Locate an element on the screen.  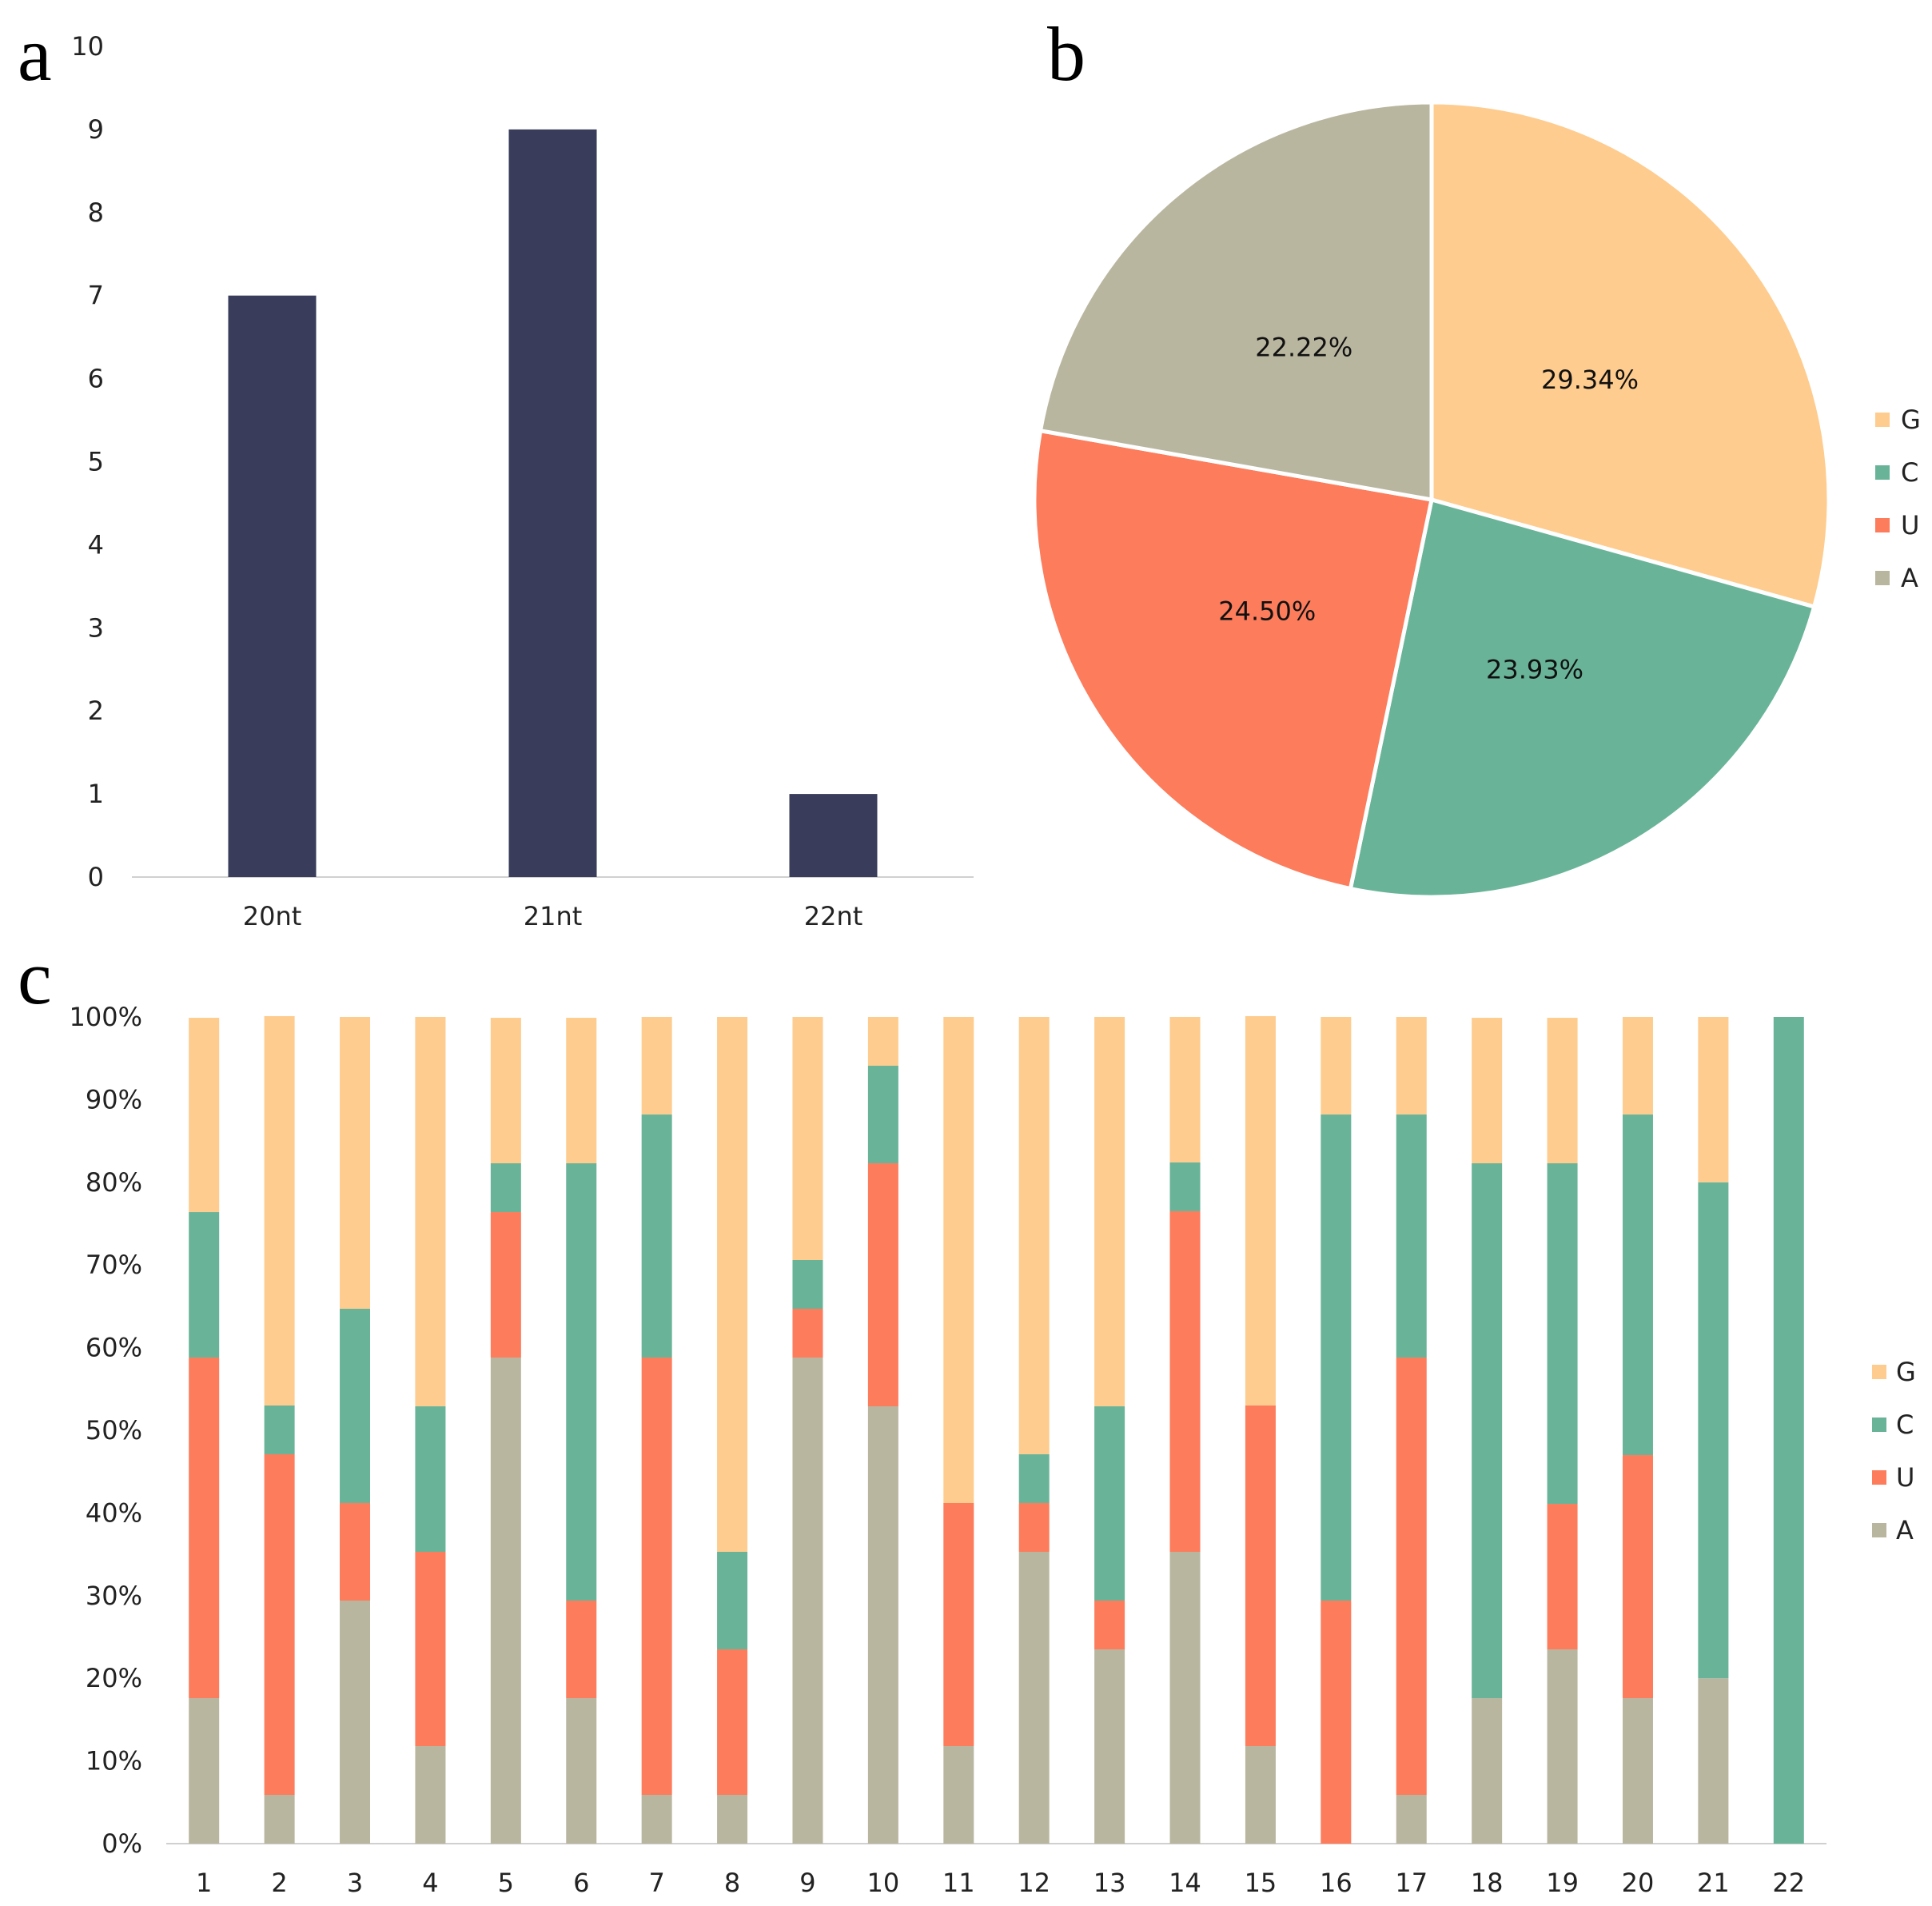
x-tick-label: 8 is located at coordinates (732, 1883).